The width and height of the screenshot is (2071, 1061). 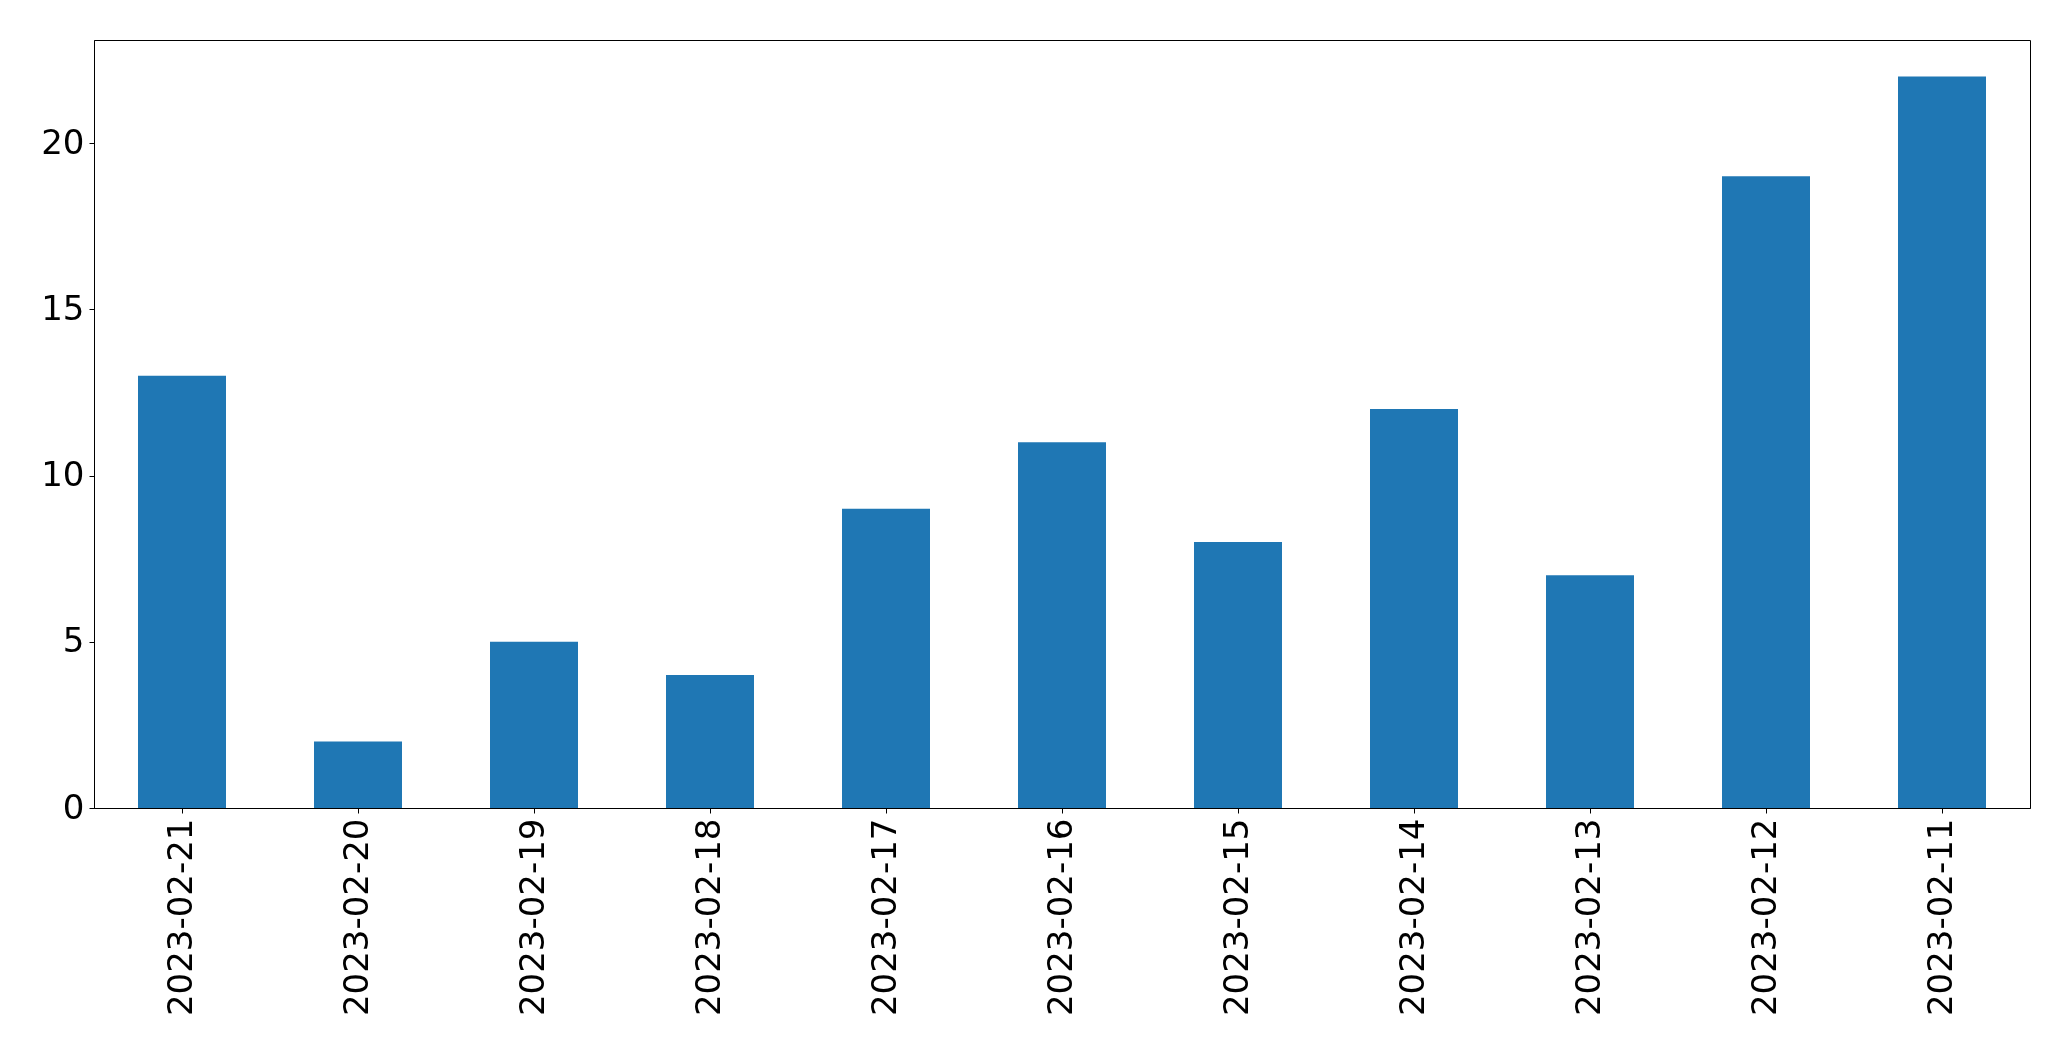 What do you see at coordinates (1060, 917) in the screenshot?
I see `x-tick-label: 2023-02-16` at bounding box center [1060, 917].